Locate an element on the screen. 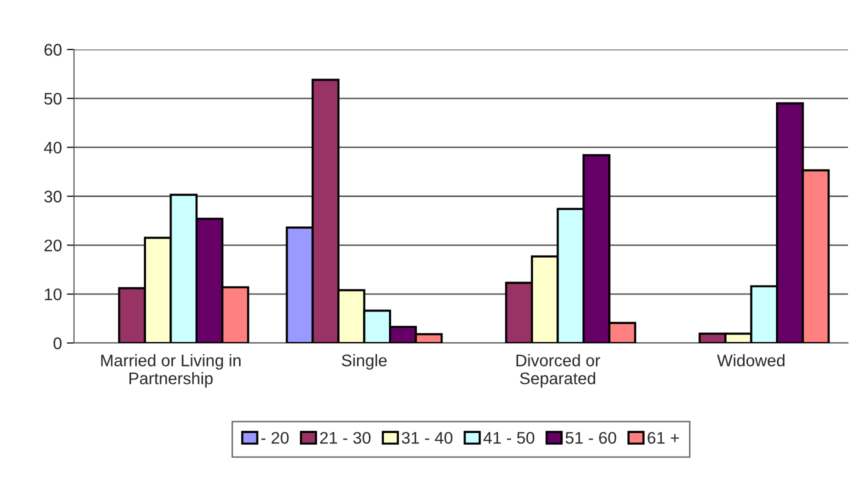  y-tick-label: 0 is located at coordinates (58, 343).